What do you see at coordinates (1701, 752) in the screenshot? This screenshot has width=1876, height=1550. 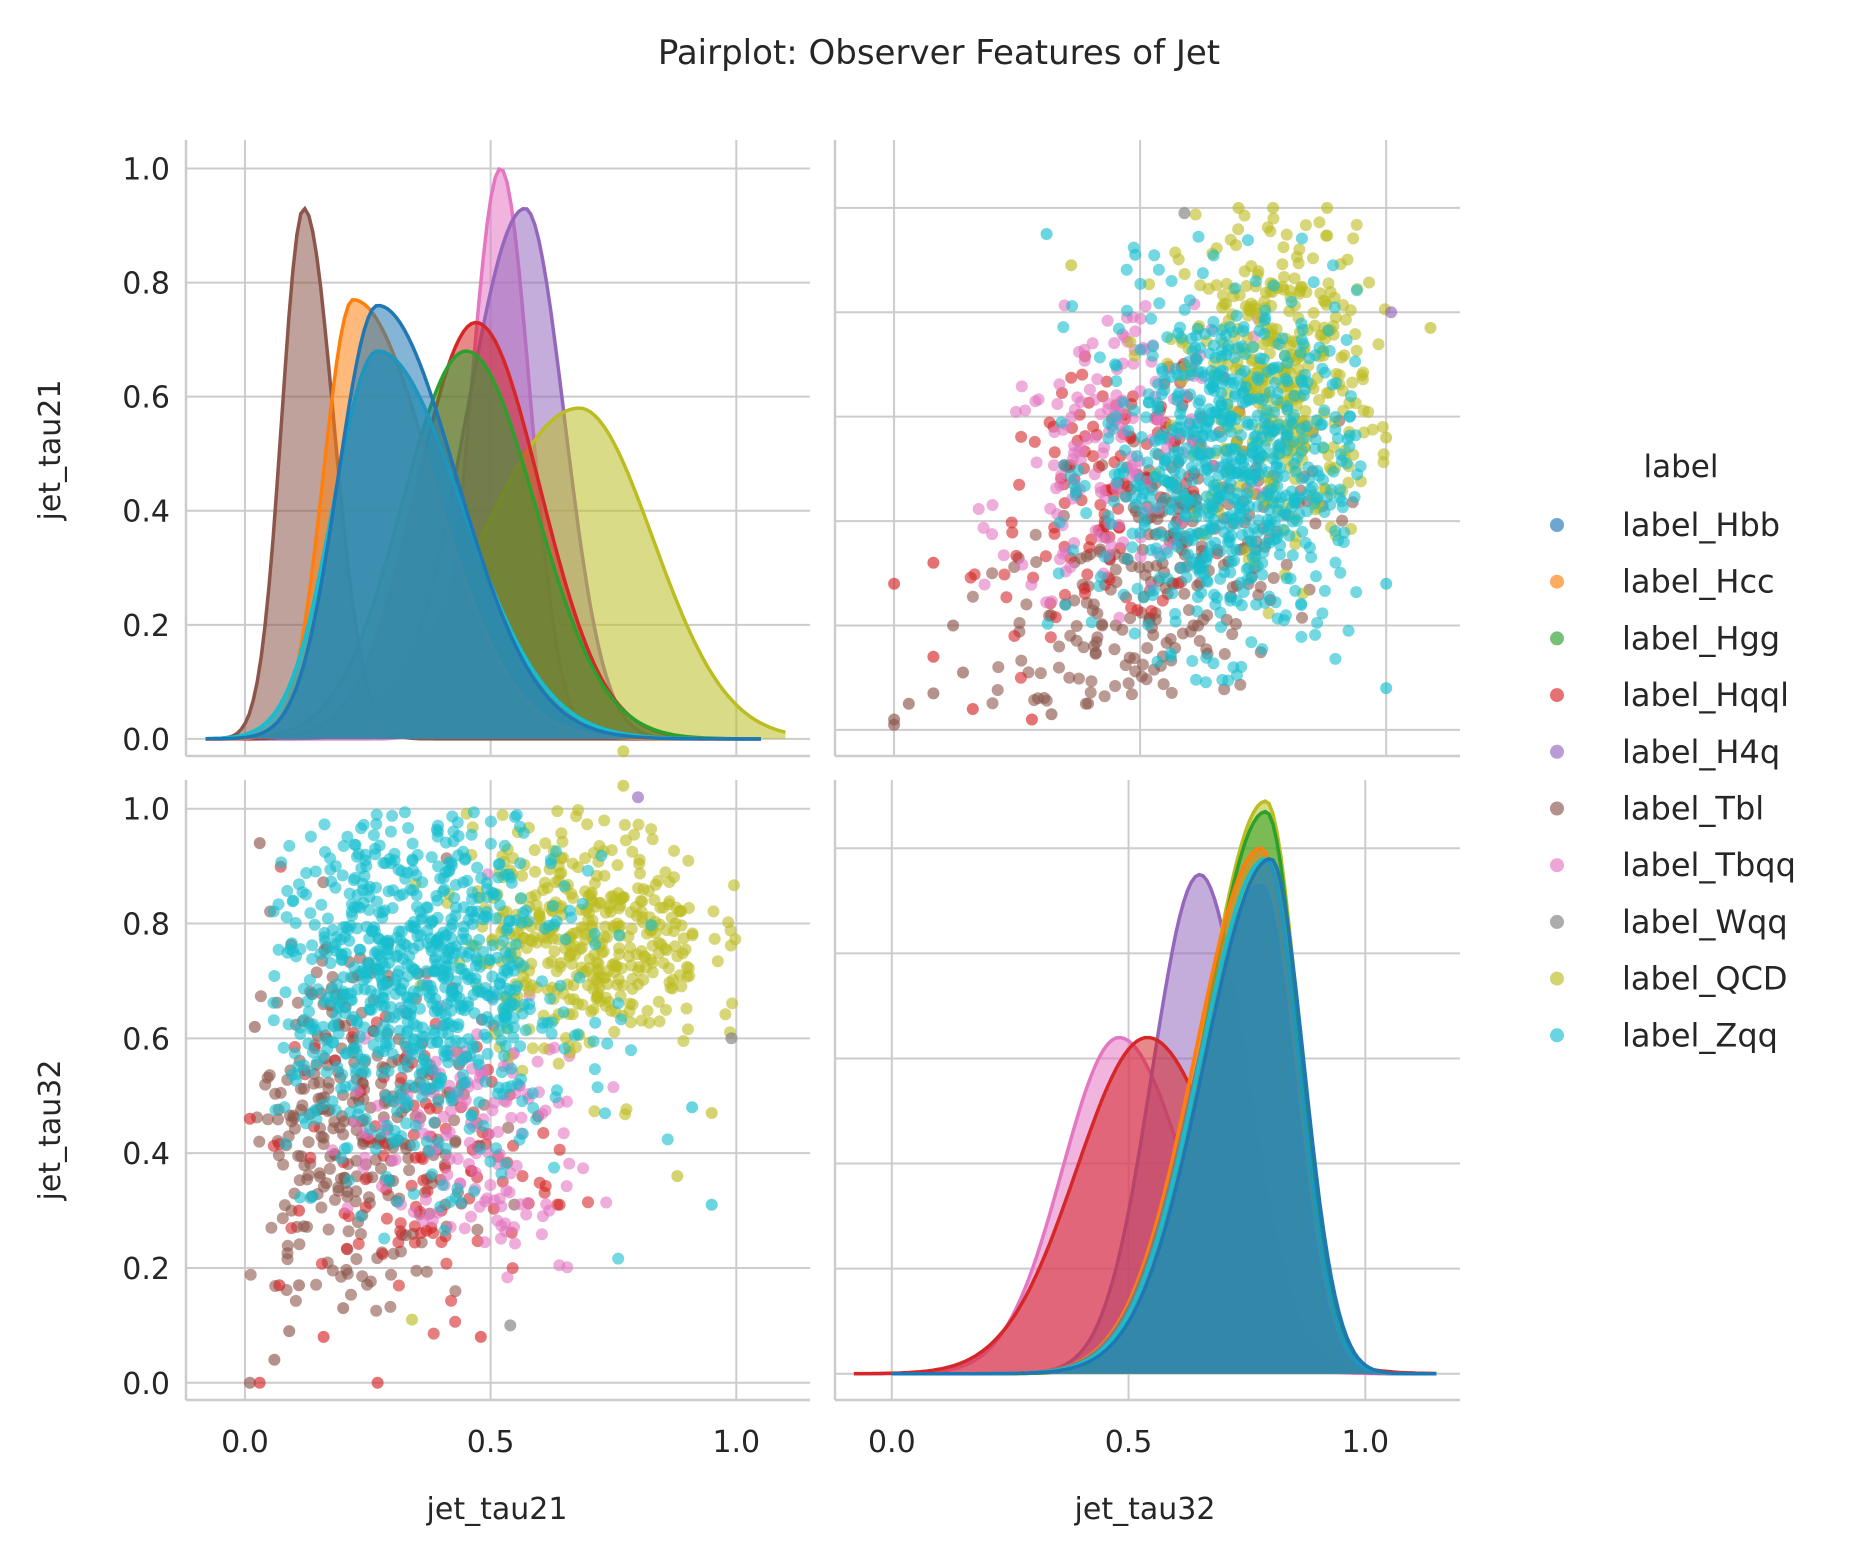 I see `legend-label-label_H4q: label_H4q` at bounding box center [1701, 752].